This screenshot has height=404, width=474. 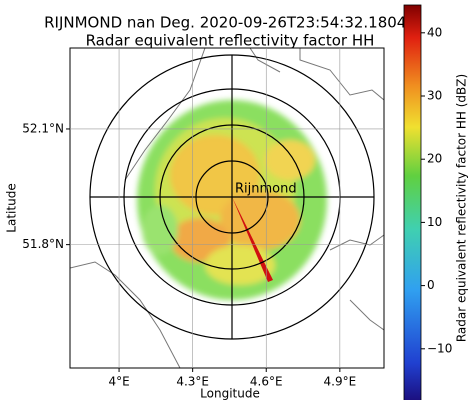 I want to click on colorbar, so click(x=412, y=204).